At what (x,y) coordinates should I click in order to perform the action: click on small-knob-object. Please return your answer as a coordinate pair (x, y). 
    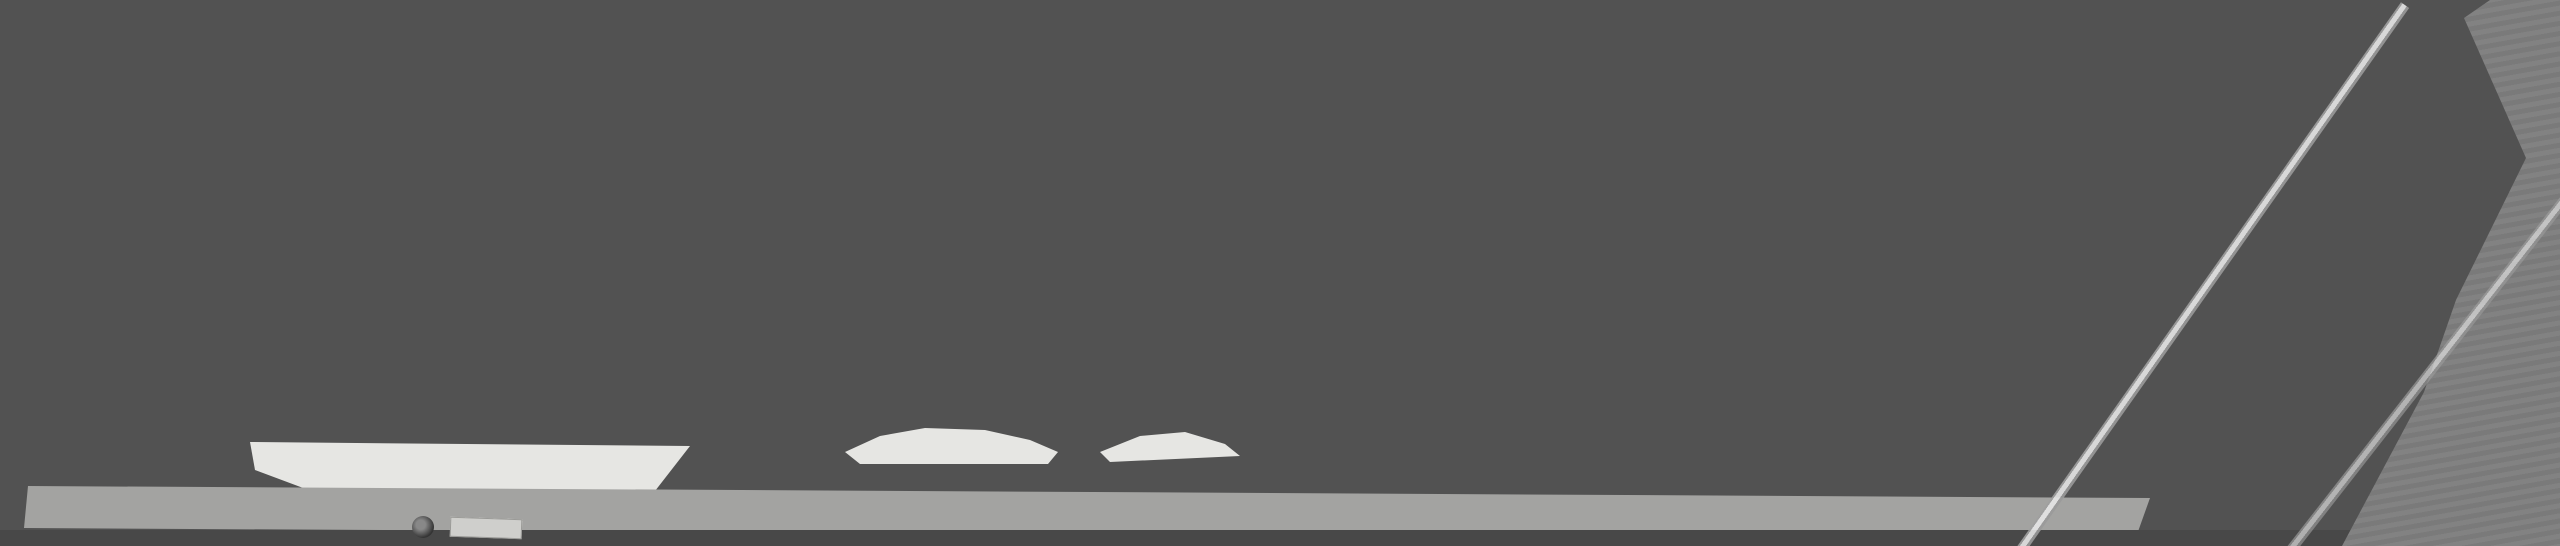
    Looking at the image, I should click on (423, 527).